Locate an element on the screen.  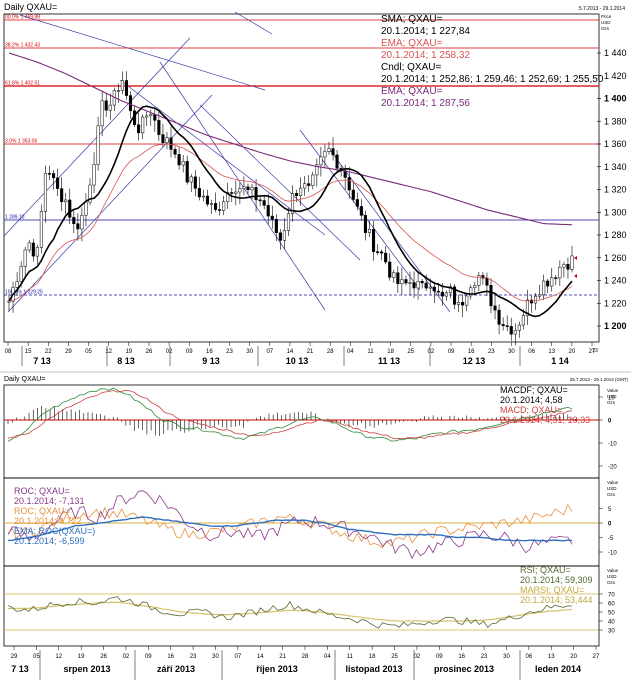
main-axis-caption-0: Price is located at coordinates (606, 16).